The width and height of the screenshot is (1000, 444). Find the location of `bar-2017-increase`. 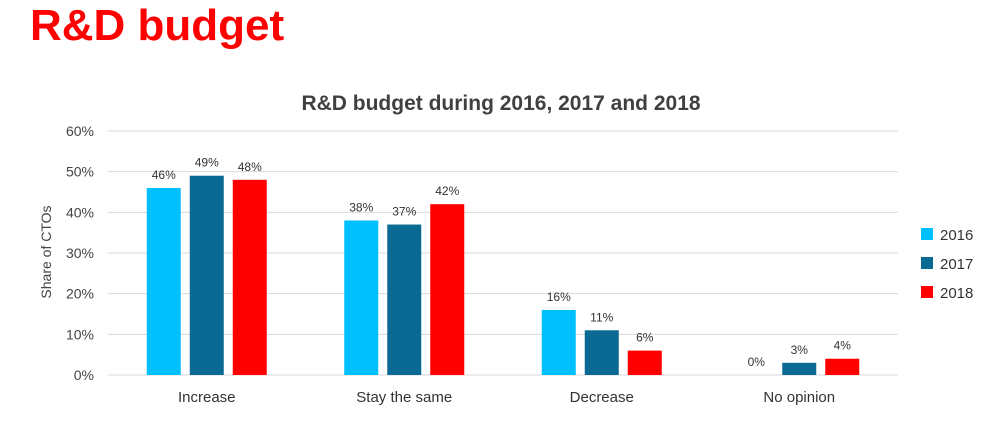

bar-2017-increase is located at coordinates (206, 275).